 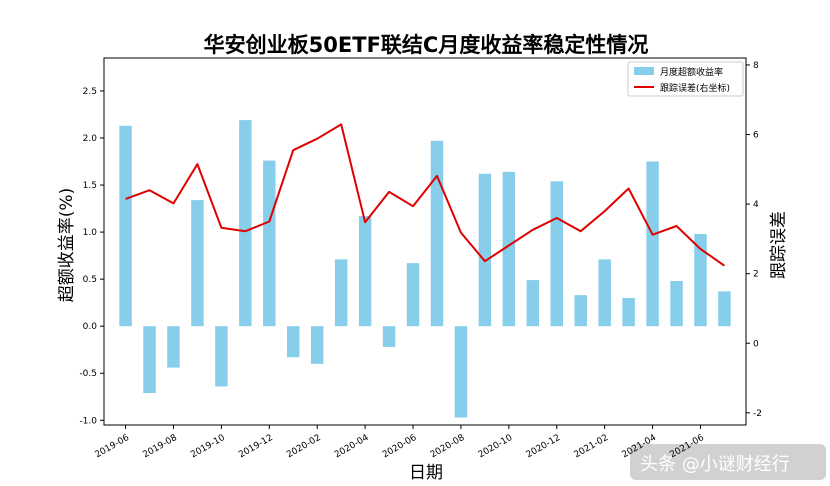 I want to click on chart-title: 华安创业板50ETF联结C月度收益率稳定性情况, so click(x=426, y=45).